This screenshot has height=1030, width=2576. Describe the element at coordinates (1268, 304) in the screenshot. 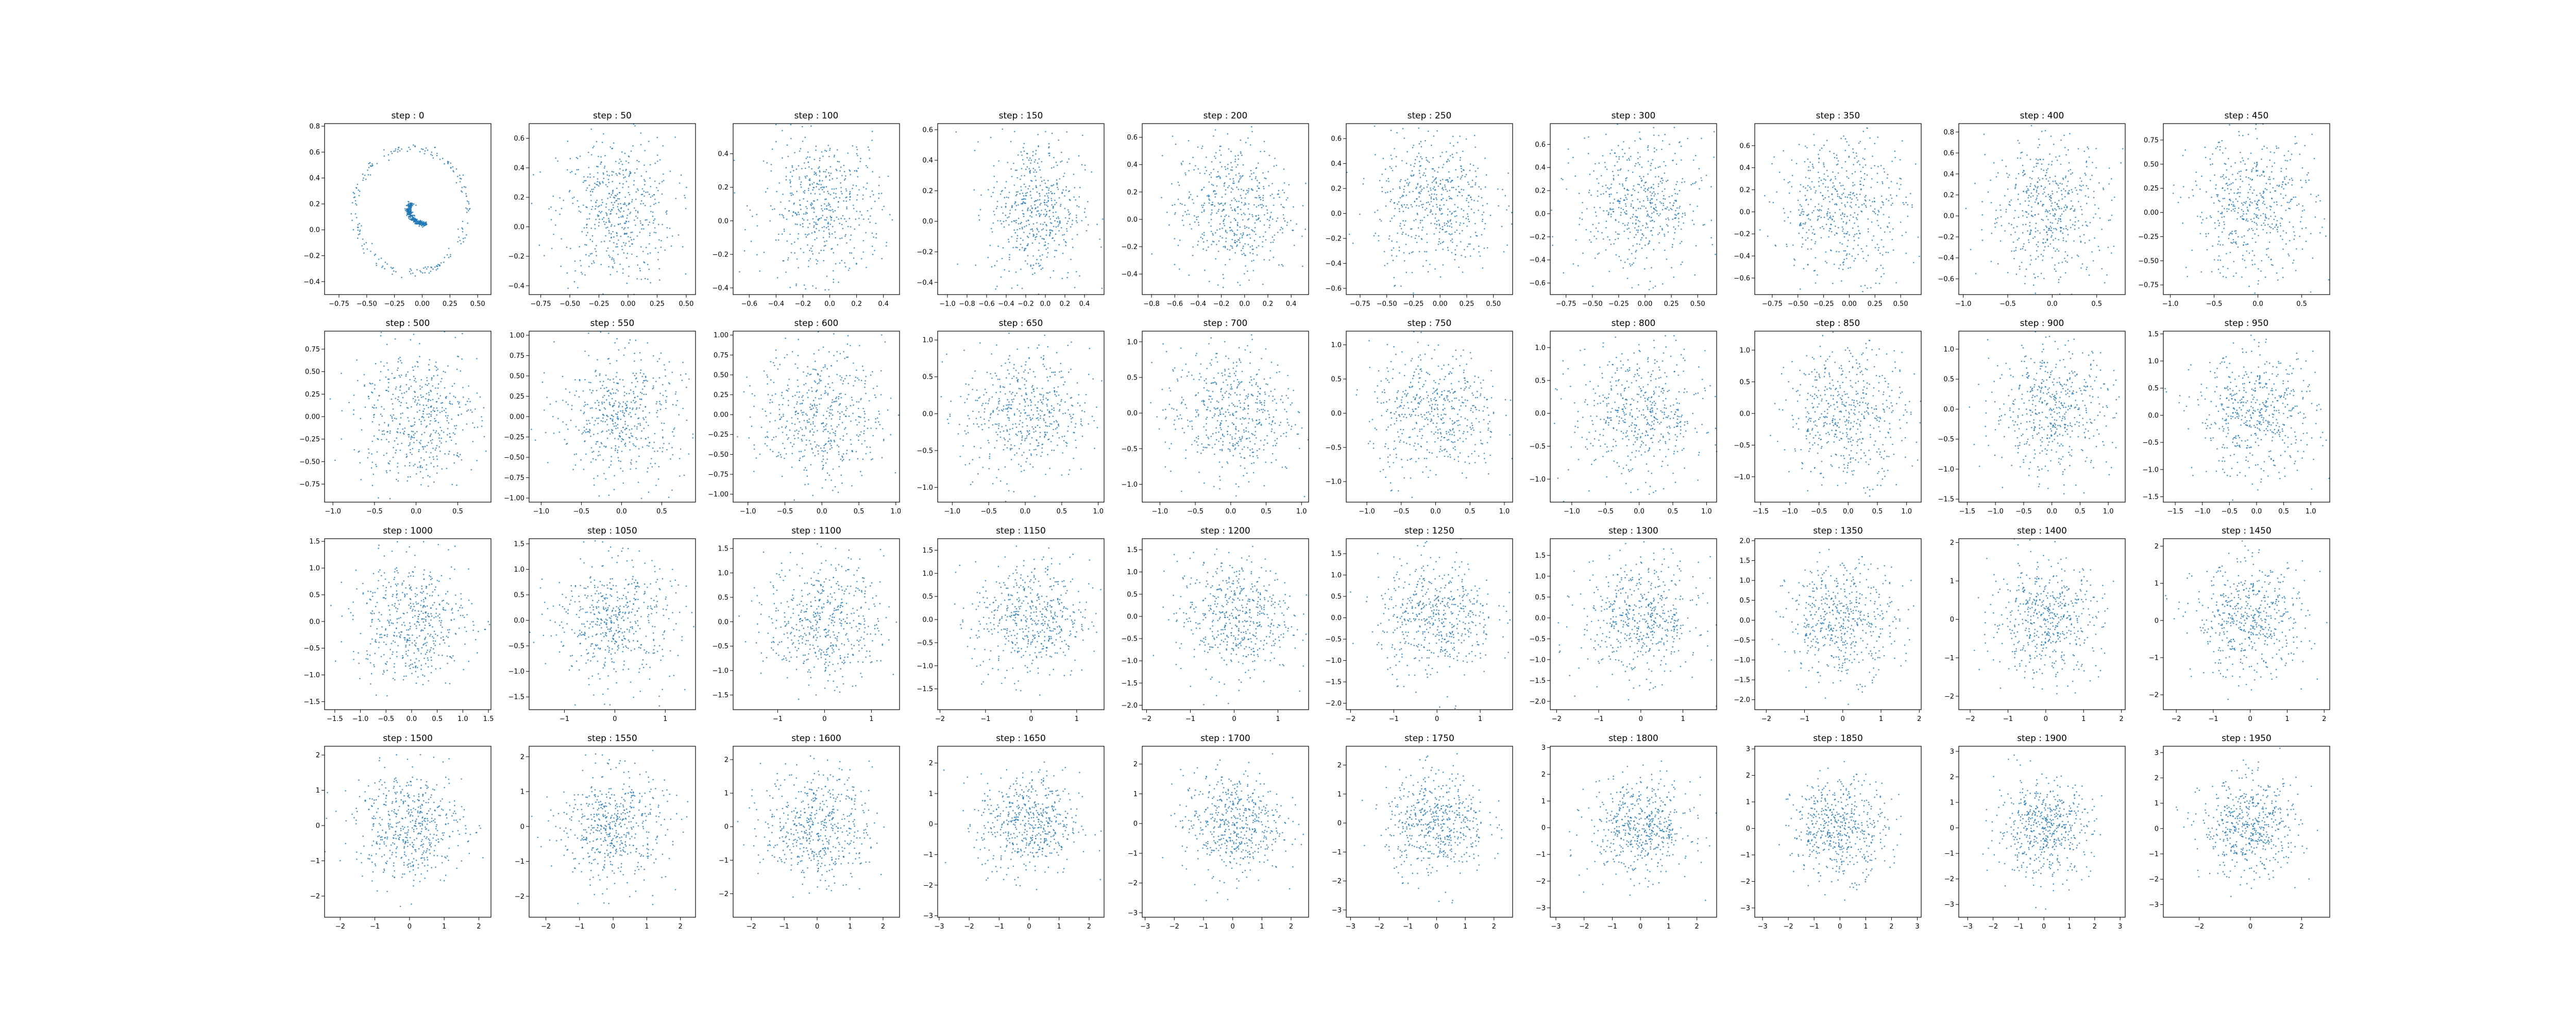

I see `x-tick-label: 0.2` at that location.